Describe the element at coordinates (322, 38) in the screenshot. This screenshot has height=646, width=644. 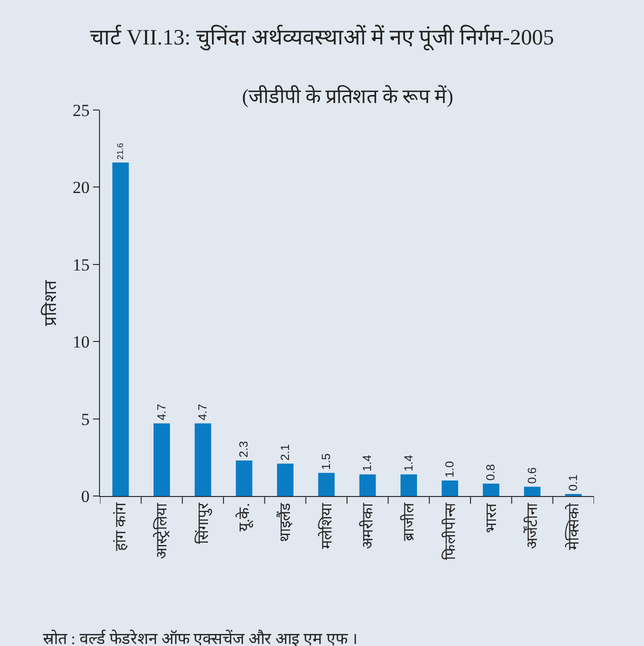
I see `chart-title: चार्ट VII.13: चुनिंदा अर्थव्यवस्थाओं में नए पूंजी निर्गम-2005` at that location.